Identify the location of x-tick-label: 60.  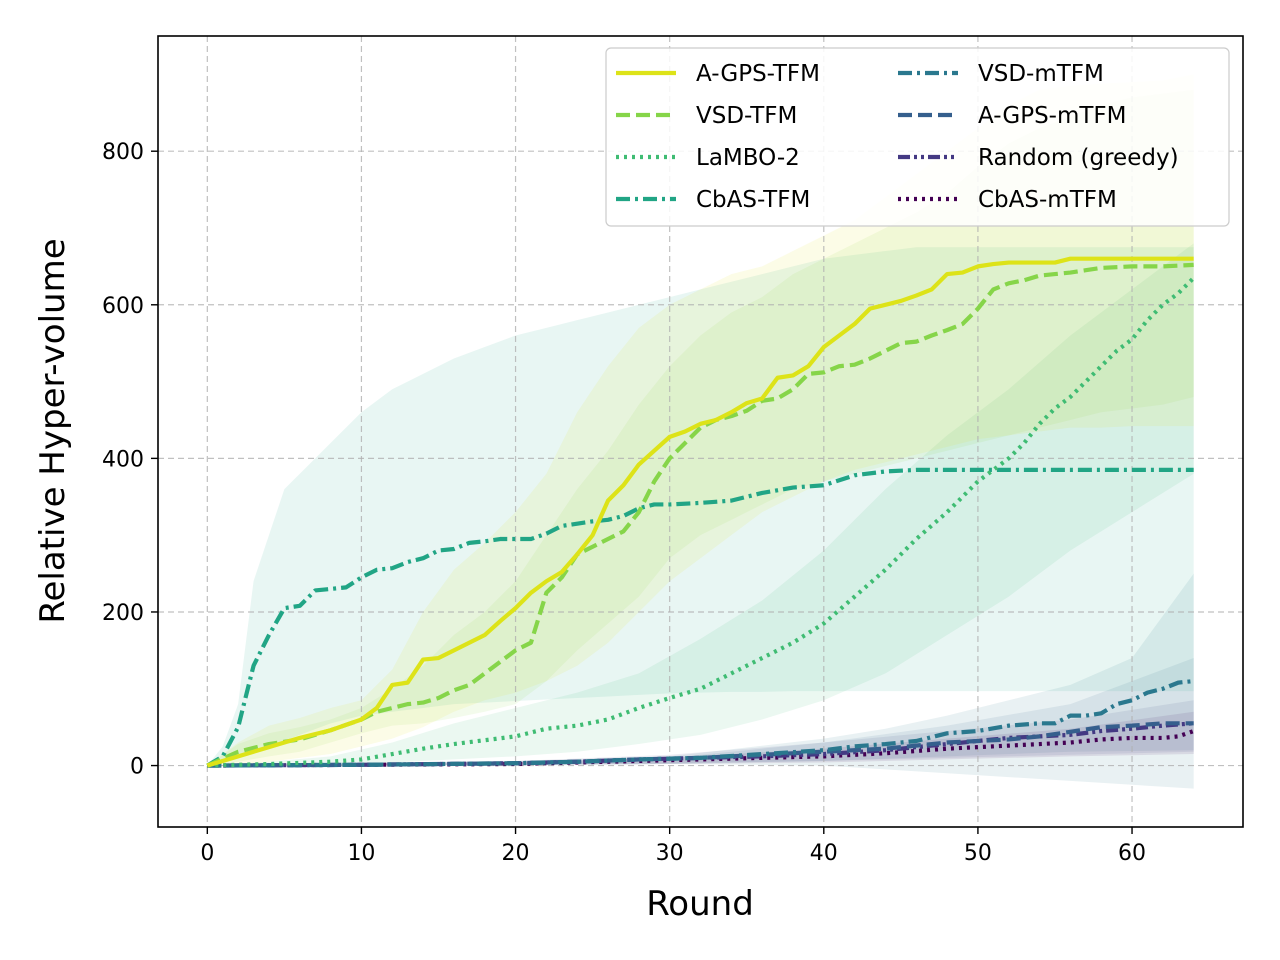
(1132, 853).